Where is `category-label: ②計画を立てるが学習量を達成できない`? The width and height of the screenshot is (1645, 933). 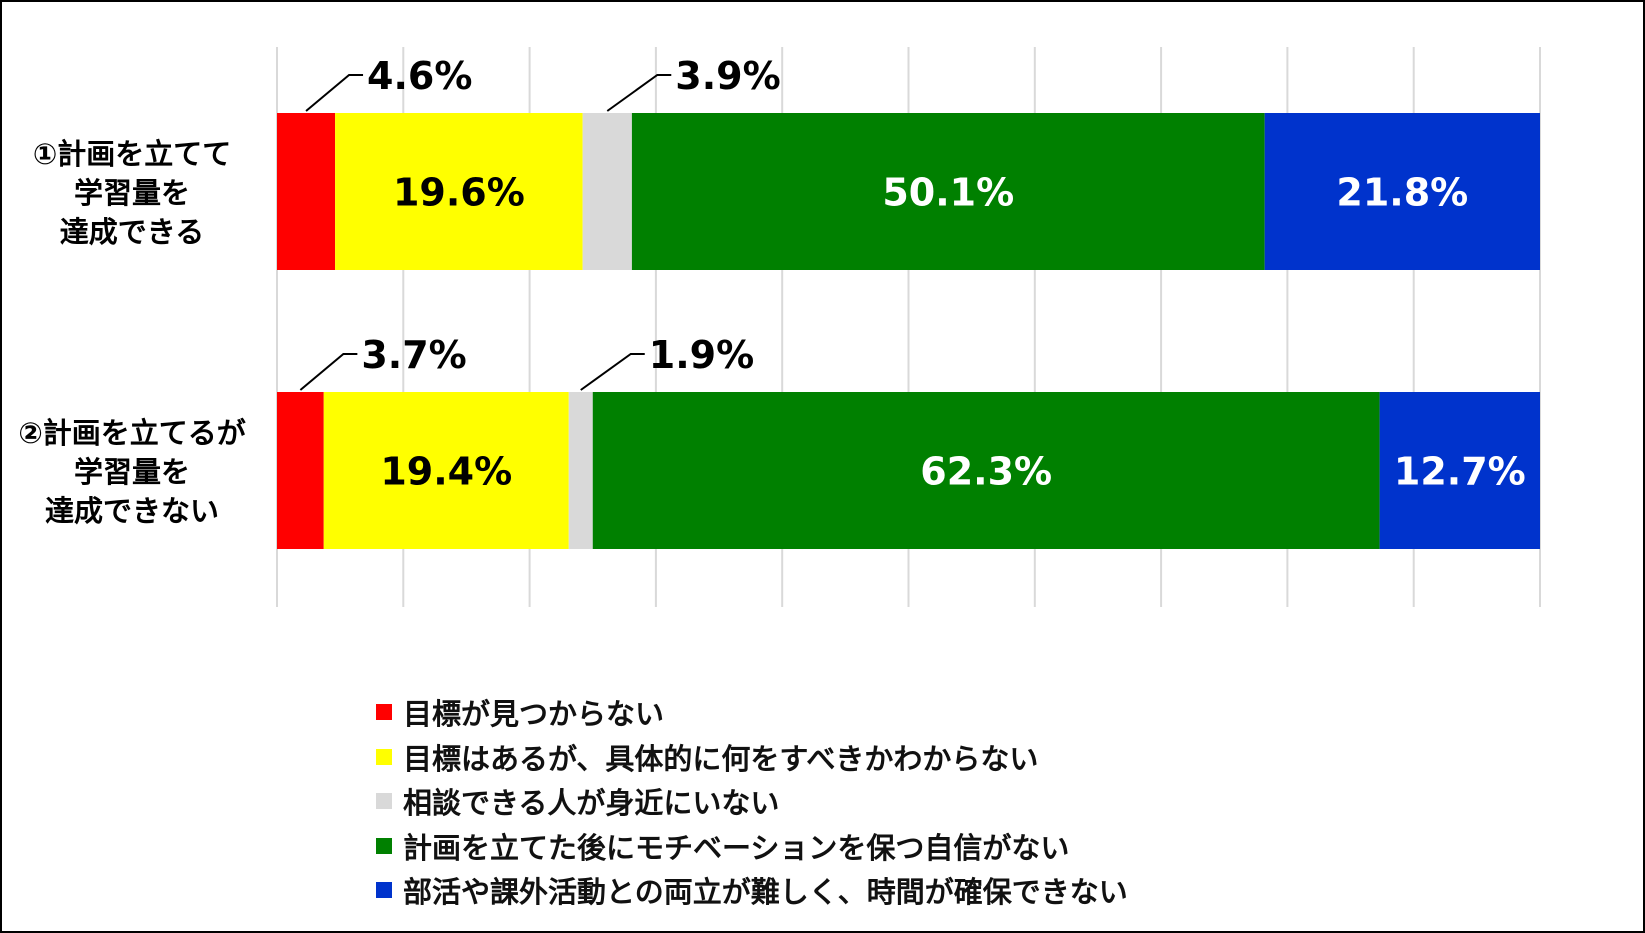
category-label: ②計画を立てるが学習量を達成できない is located at coordinates (132, 472).